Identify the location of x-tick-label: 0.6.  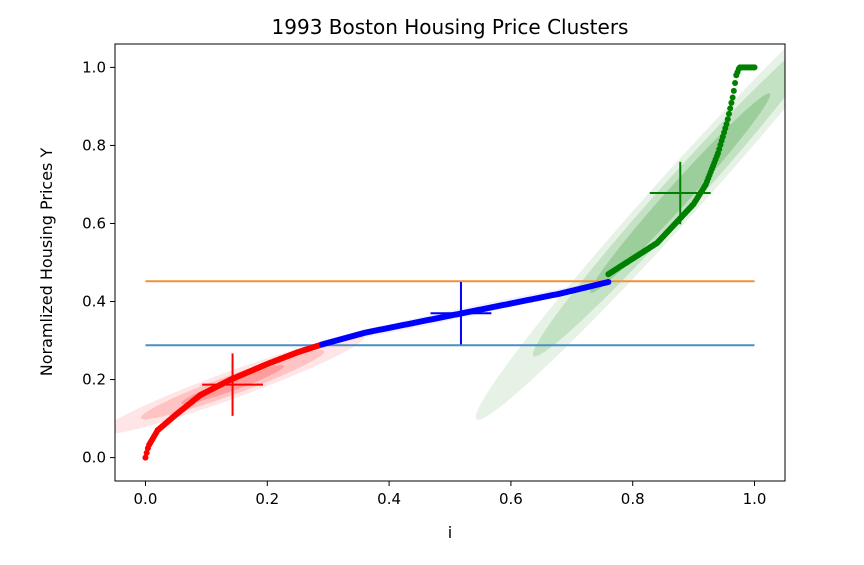
(511, 499).